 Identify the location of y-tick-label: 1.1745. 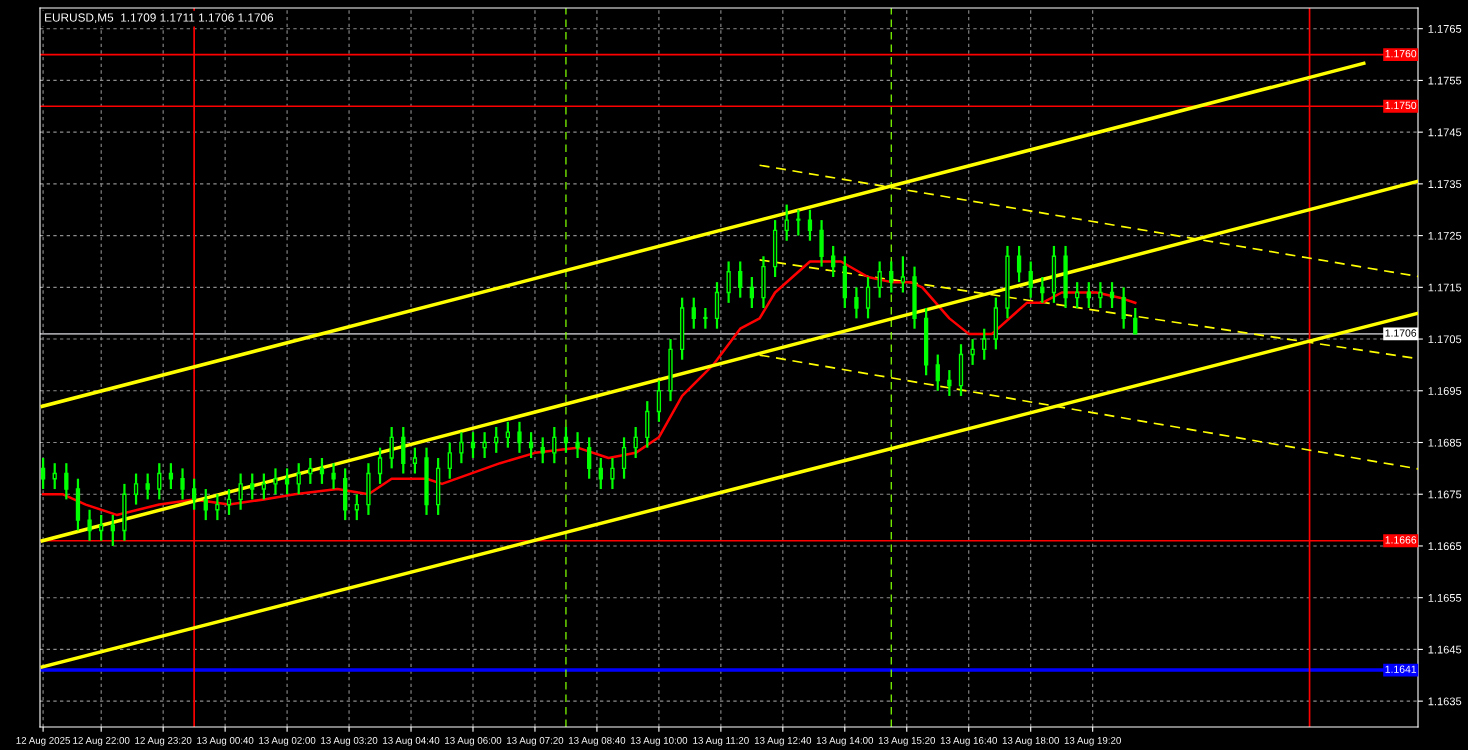
(1445, 132).